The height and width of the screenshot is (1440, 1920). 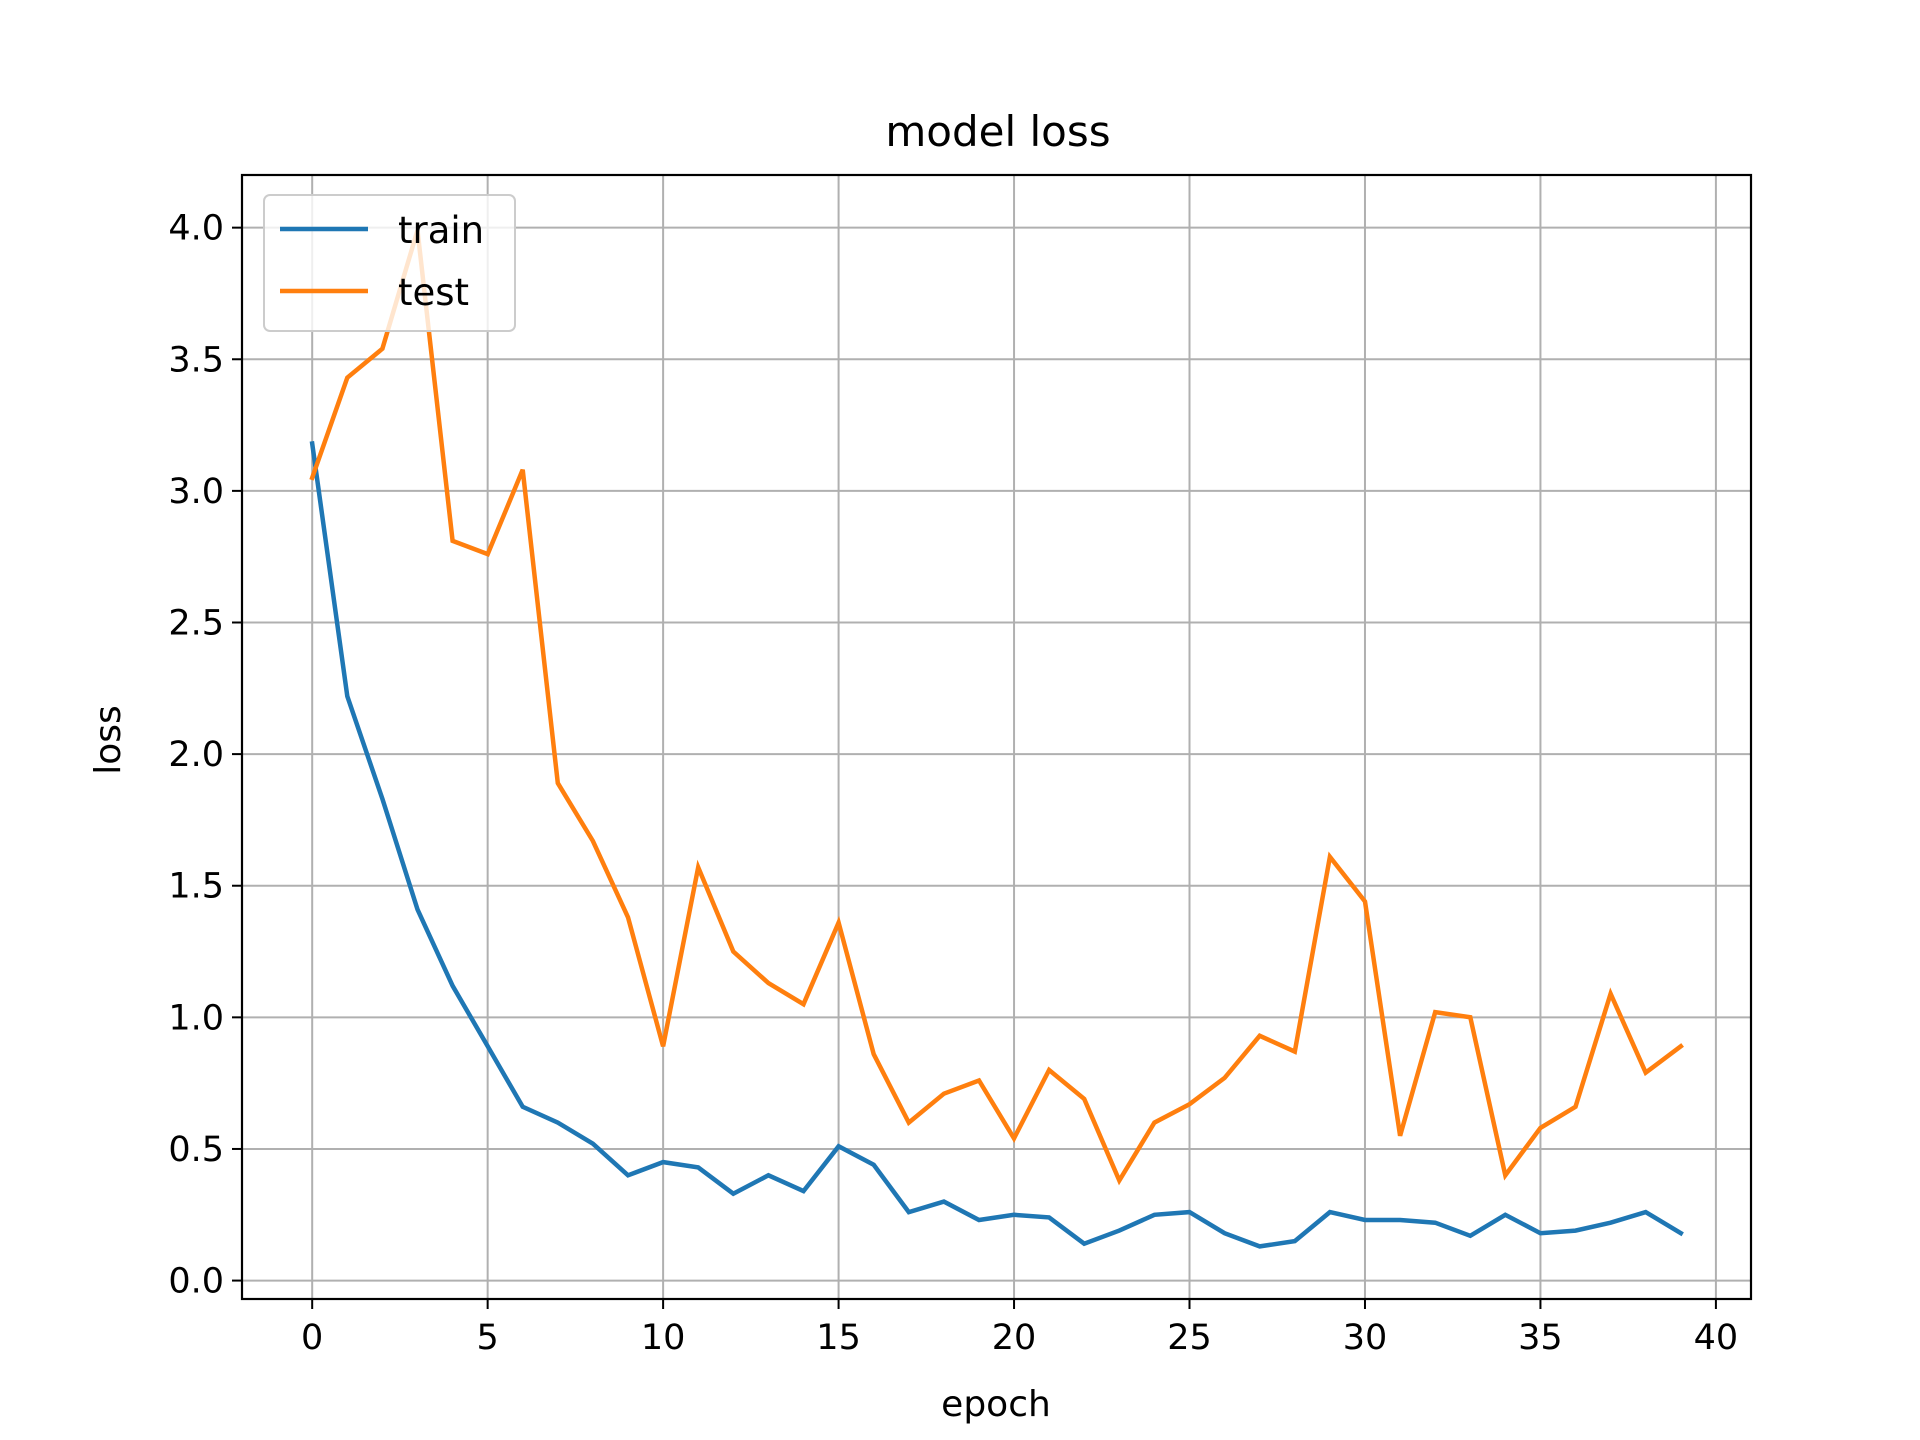 I want to click on y-tick-label: 4.0, so click(x=196, y=229).